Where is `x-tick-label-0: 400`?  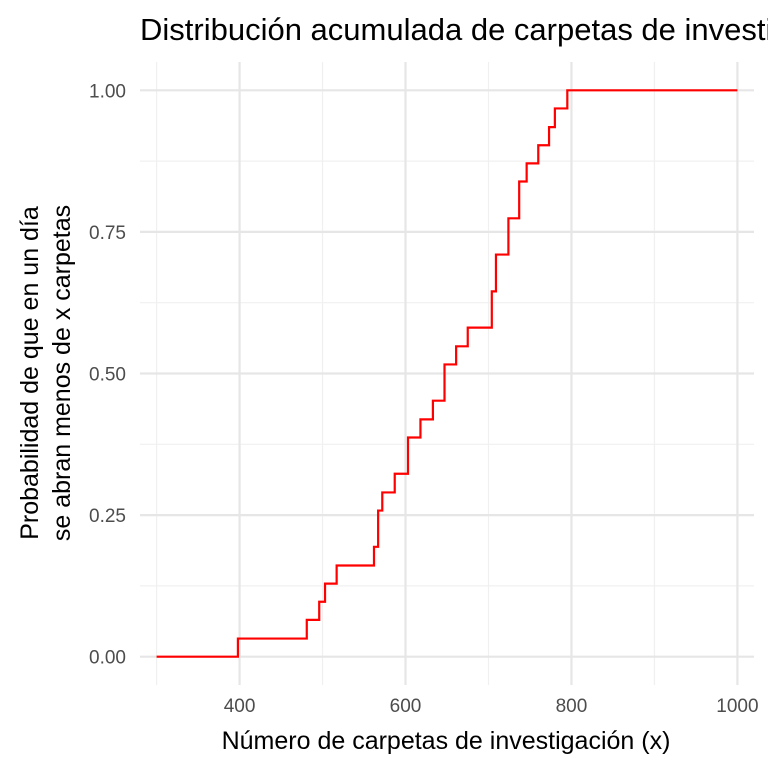 x-tick-label-0: 400 is located at coordinates (240, 706).